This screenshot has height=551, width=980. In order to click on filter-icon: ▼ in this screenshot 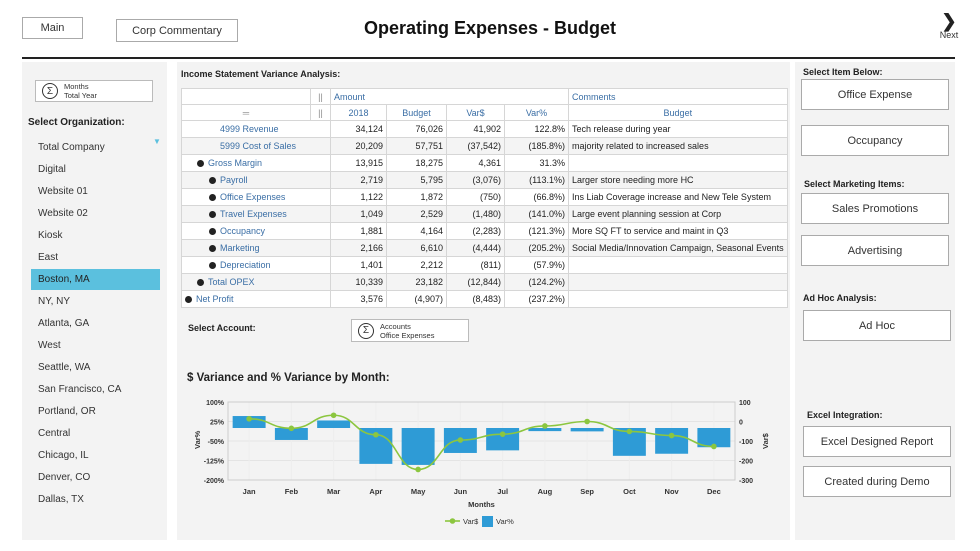, I will do `click(157, 141)`.